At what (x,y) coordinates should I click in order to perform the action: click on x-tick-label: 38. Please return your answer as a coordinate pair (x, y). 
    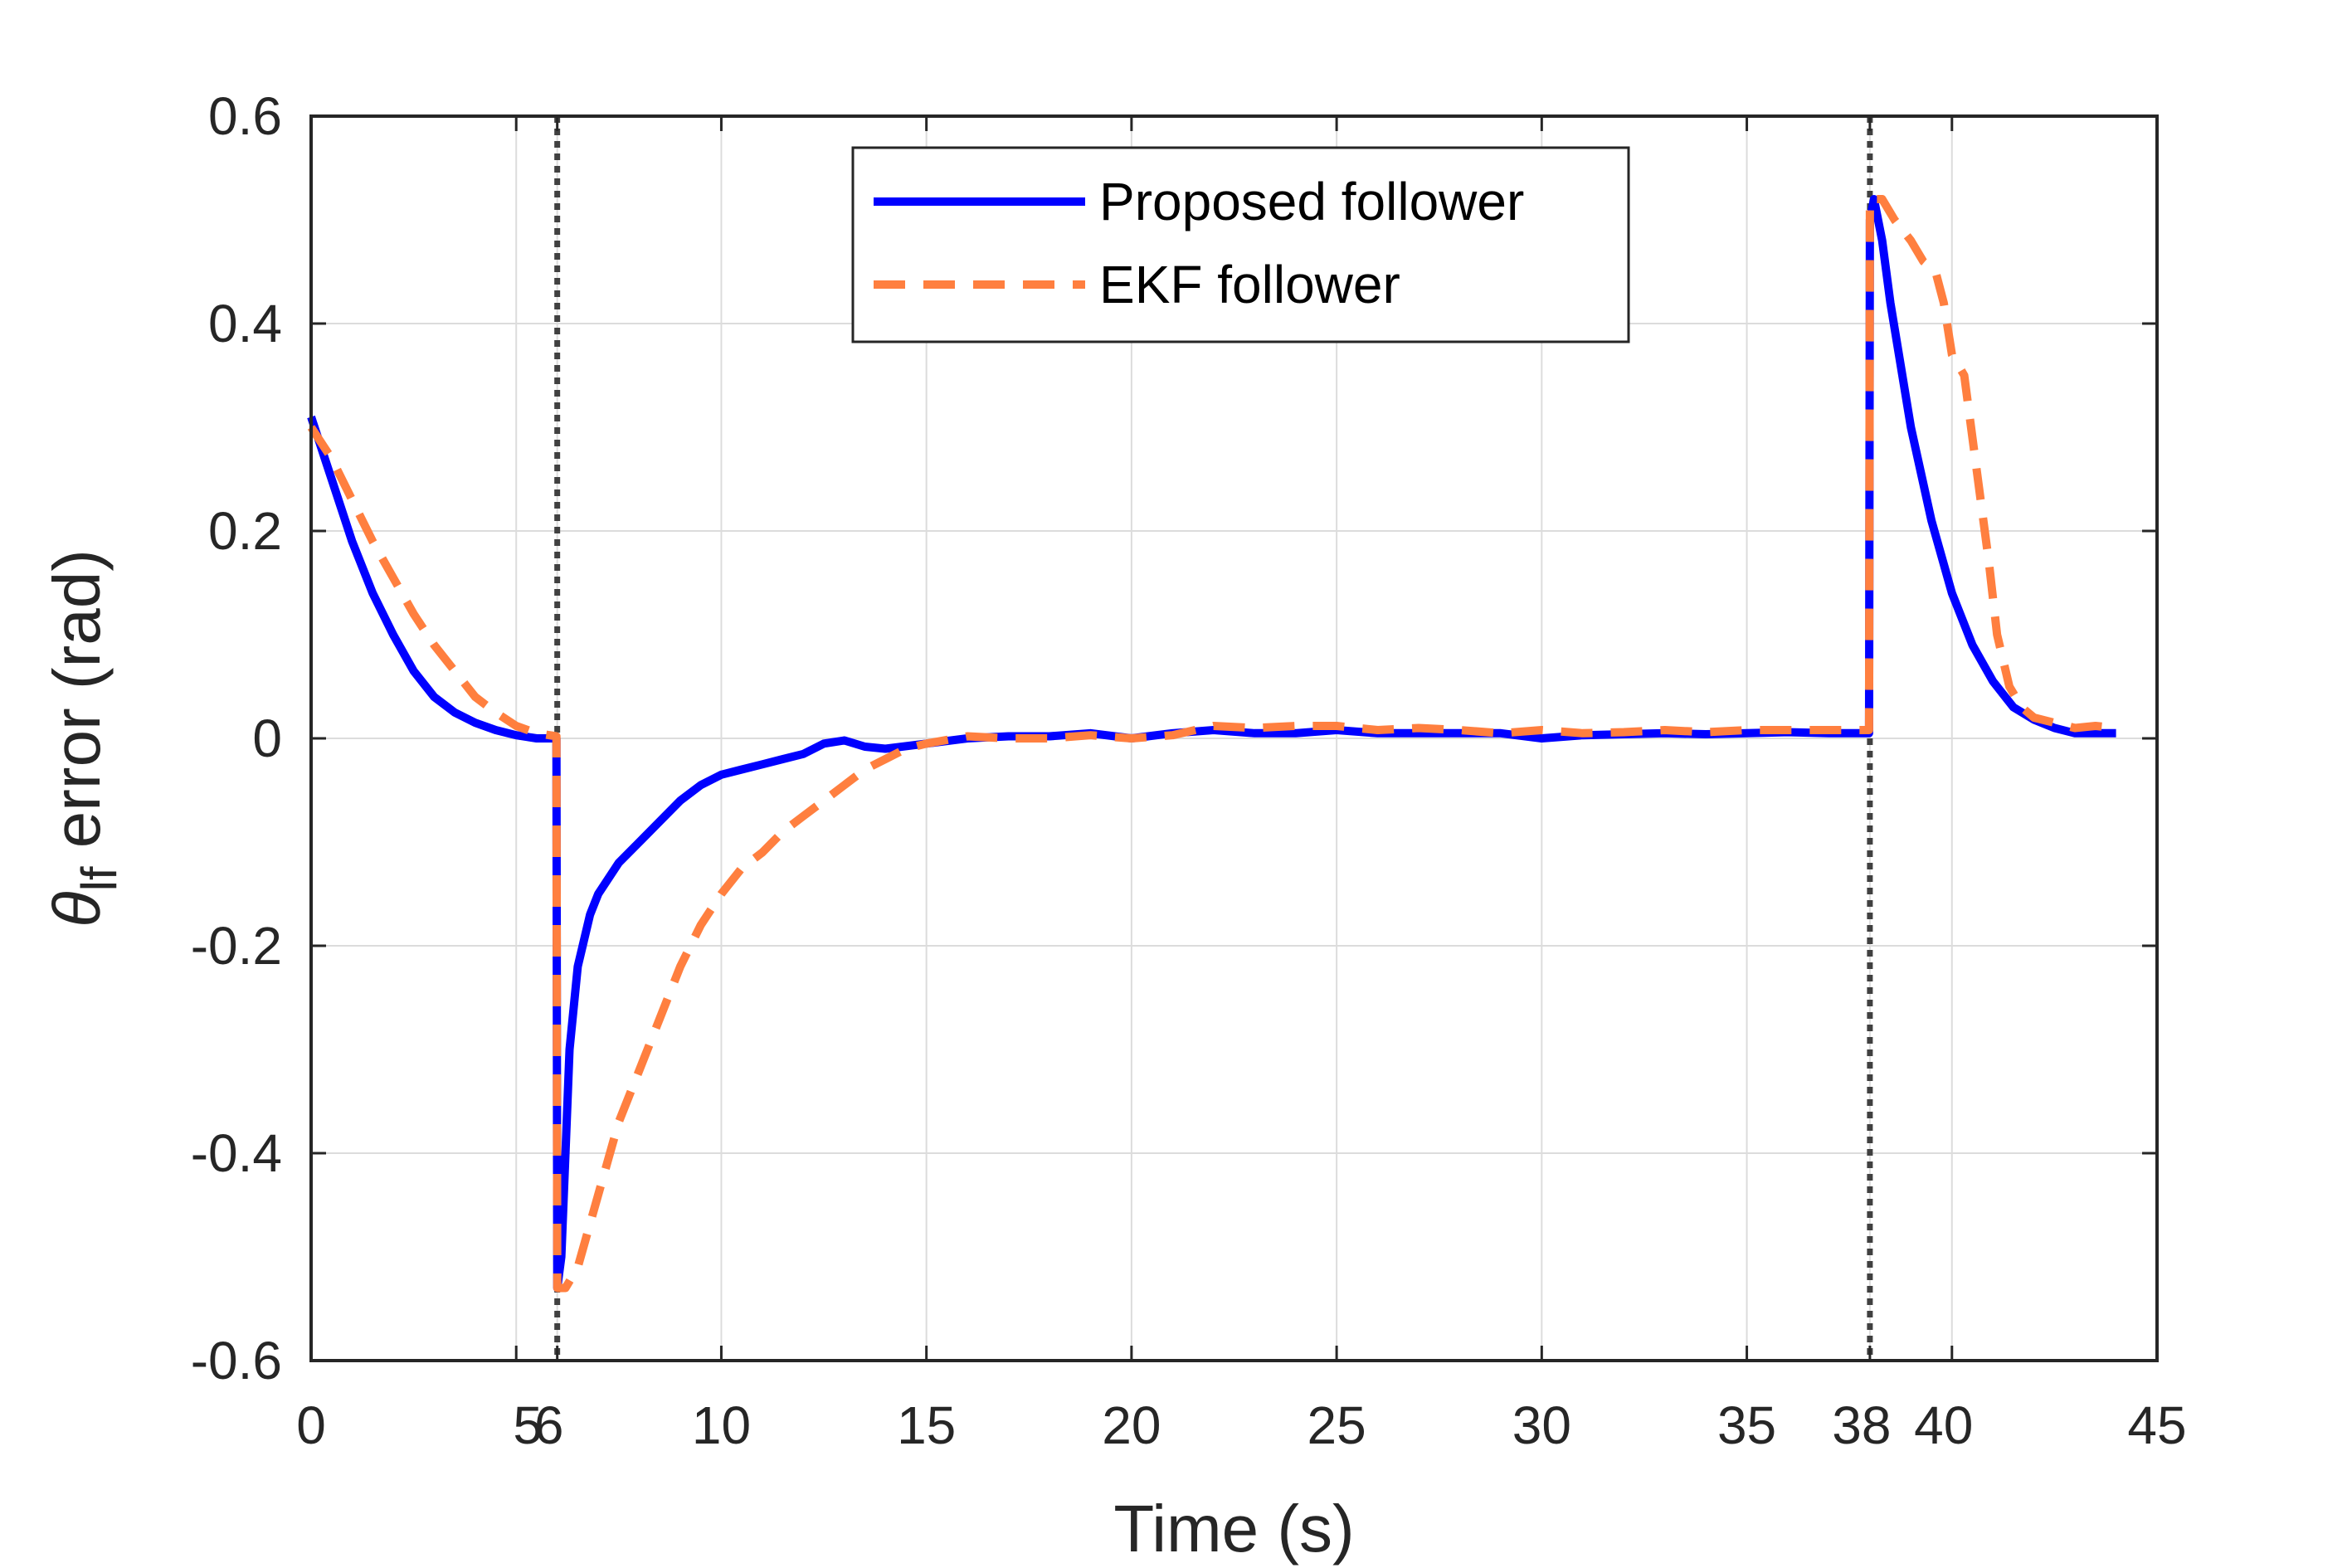
    Looking at the image, I should click on (1861, 1425).